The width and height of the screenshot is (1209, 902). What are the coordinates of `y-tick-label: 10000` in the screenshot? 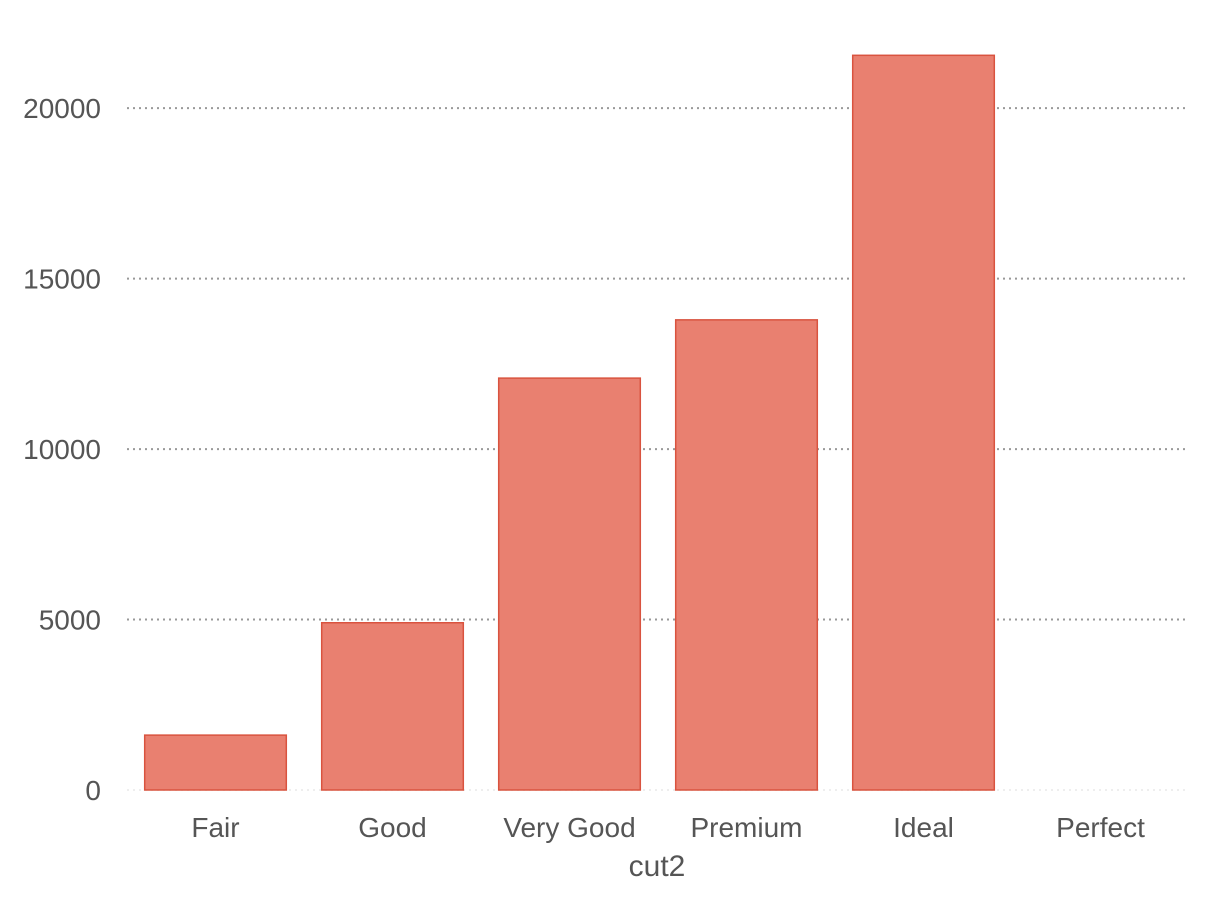 It's located at (62, 449).